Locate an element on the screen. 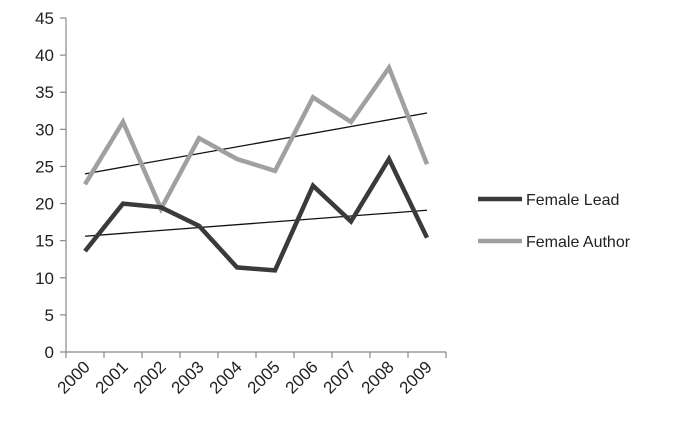 The width and height of the screenshot is (679, 435). trendline is located at coordinates (256, 223).